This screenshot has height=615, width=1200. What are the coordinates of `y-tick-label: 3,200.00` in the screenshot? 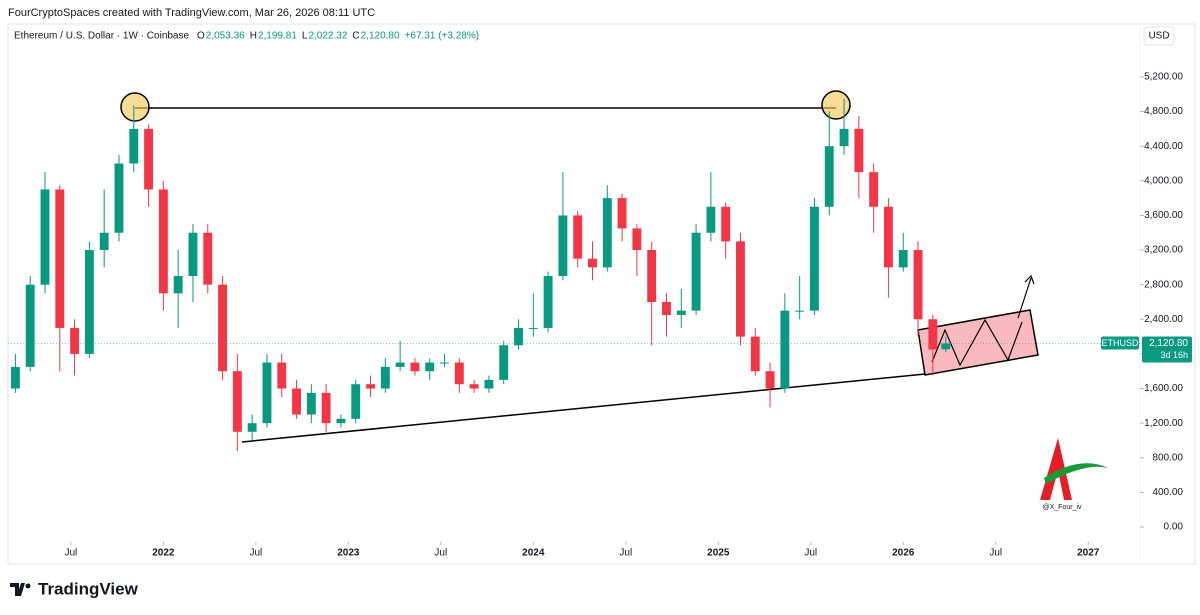 It's located at (1163, 250).